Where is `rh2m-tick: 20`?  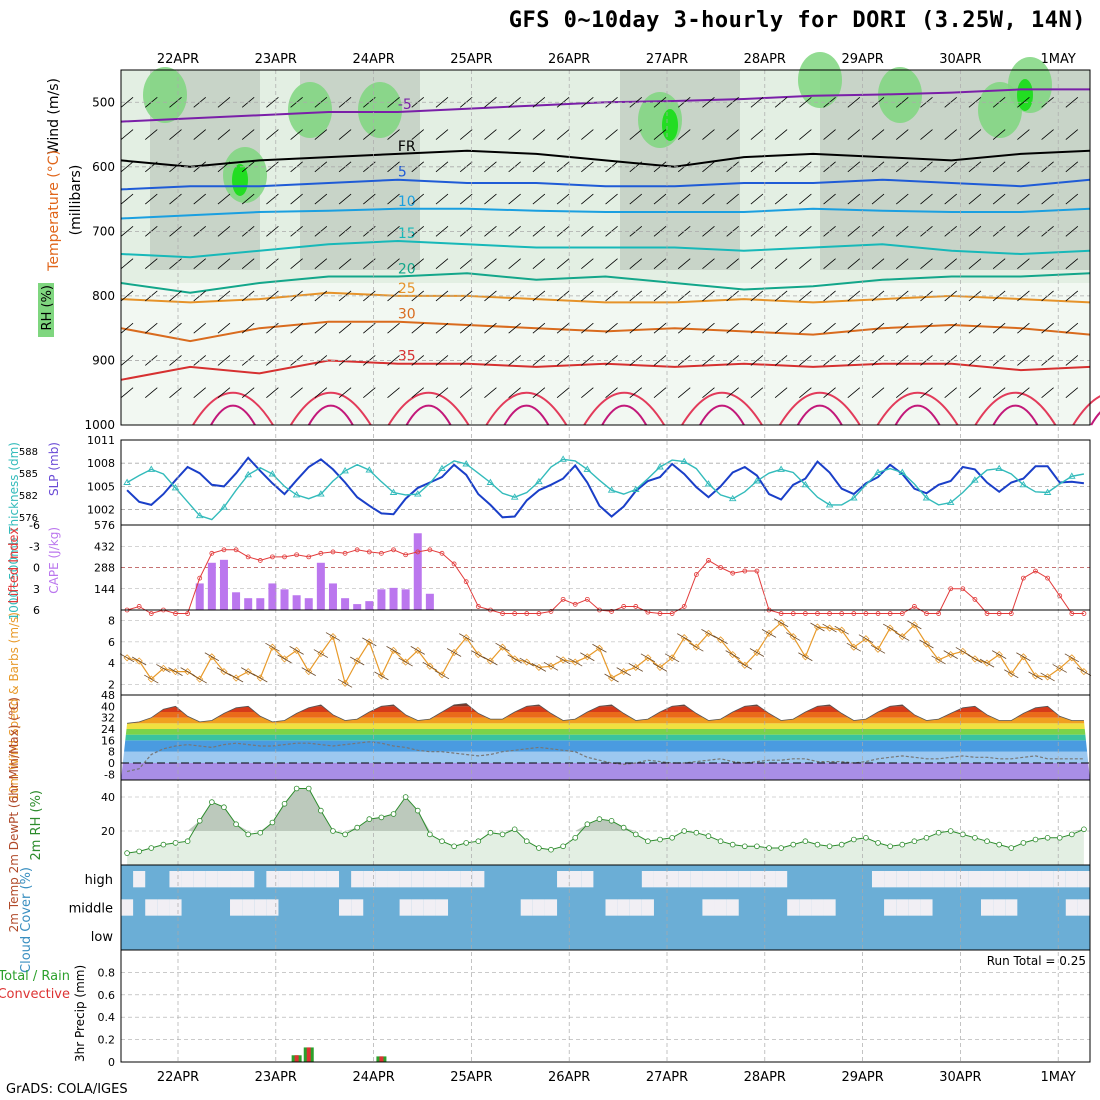 rh2m-tick: 20 is located at coordinates (108, 831).